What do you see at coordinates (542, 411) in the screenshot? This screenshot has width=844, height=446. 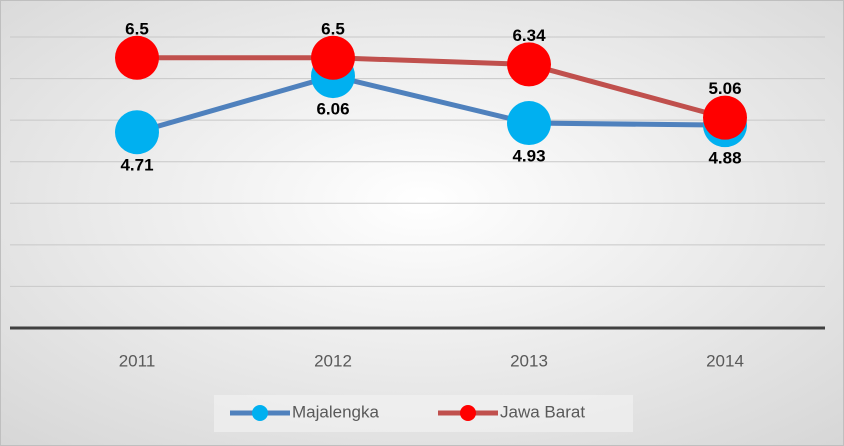 I see `legend-label: Jawa Barat` at bounding box center [542, 411].